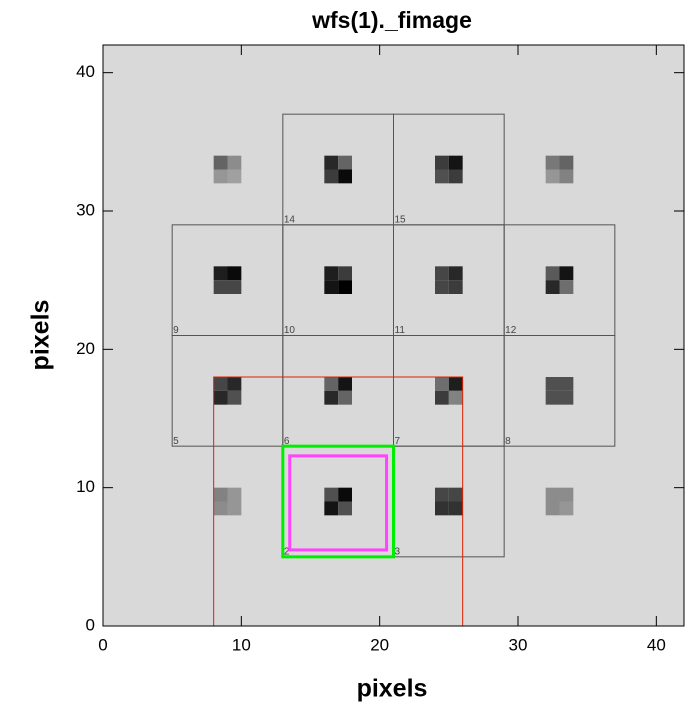  Describe the element at coordinates (176, 330) in the screenshot. I see `subaperture-label: 9` at that location.